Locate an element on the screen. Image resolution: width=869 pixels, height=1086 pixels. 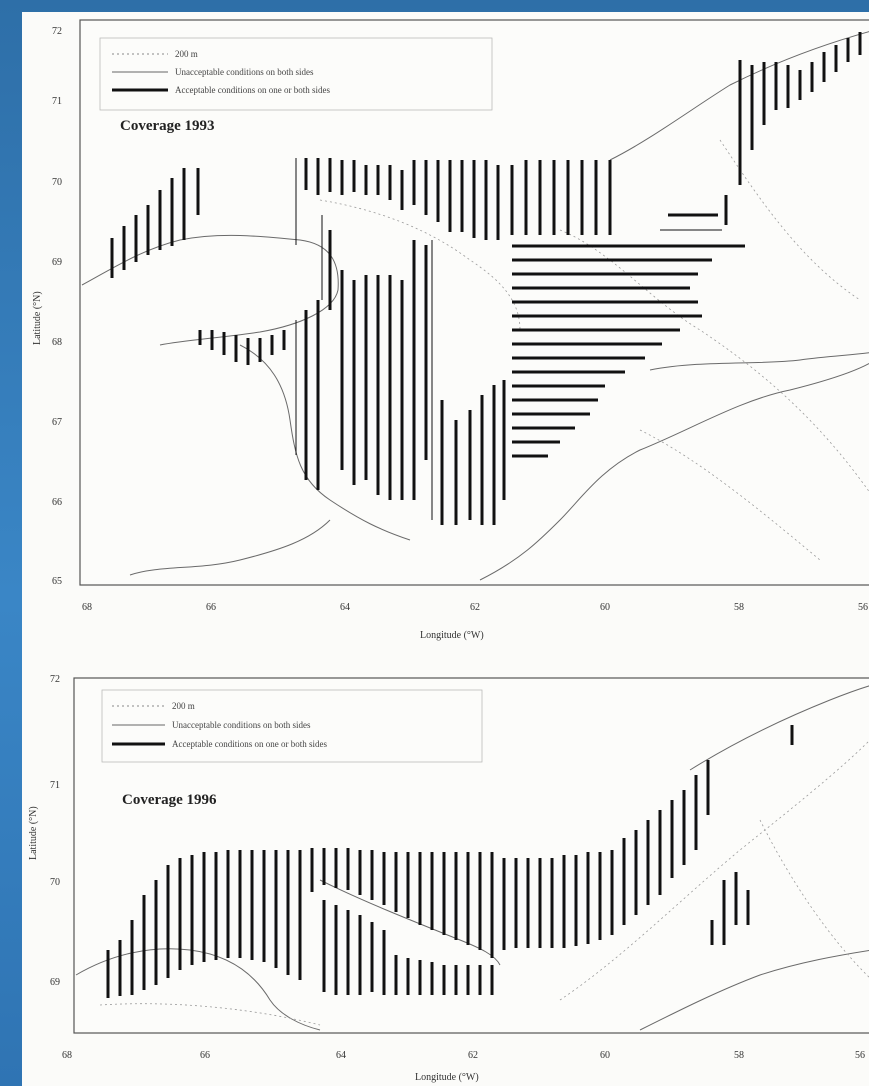
y-tick: 65 is located at coordinates (57, 581).